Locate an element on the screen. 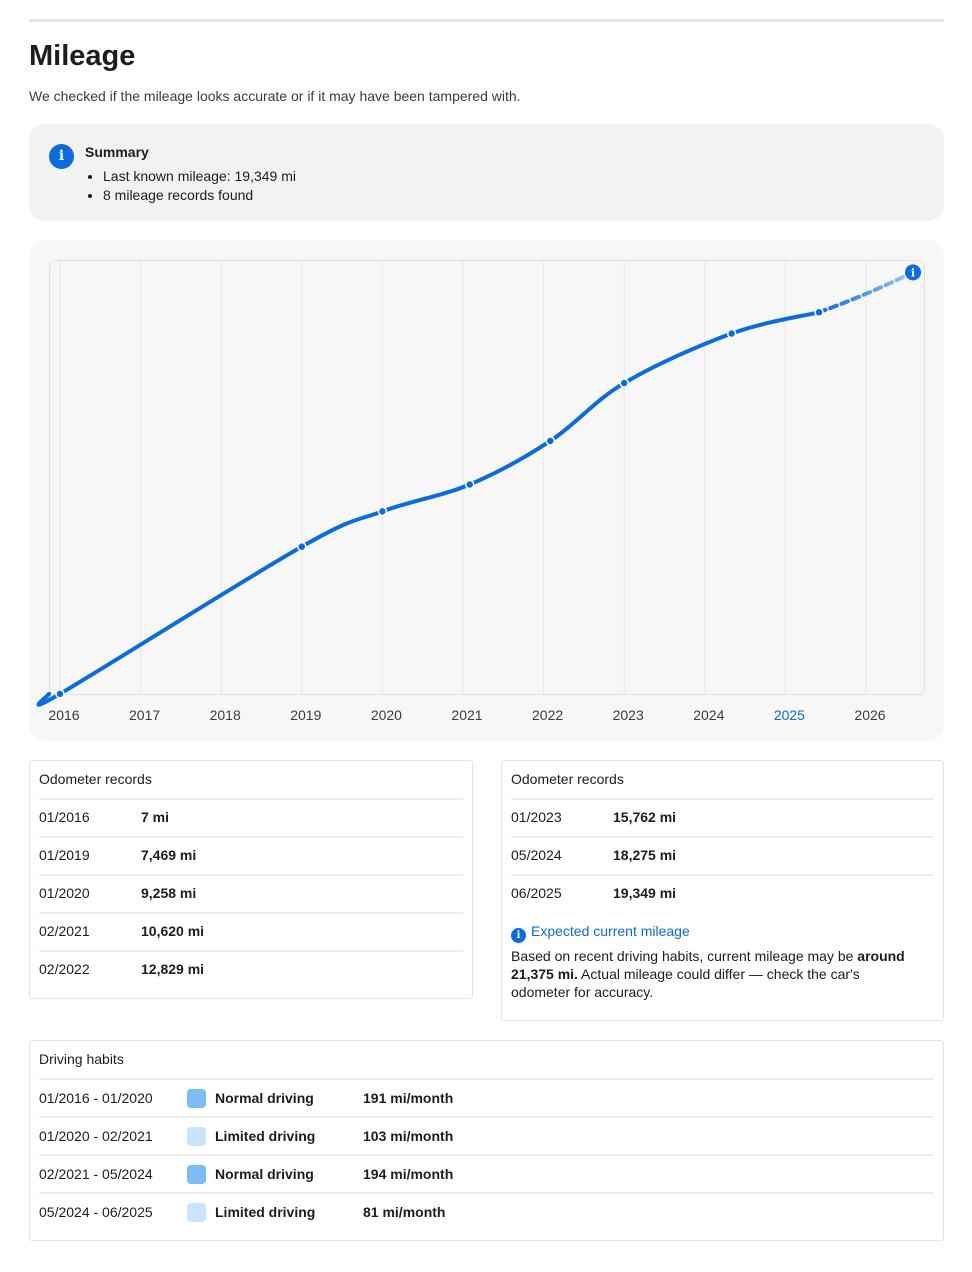 The height and width of the screenshot is (1272, 972). table-row: 05/2024 18,275 mi is located at coordinates (722, 855).